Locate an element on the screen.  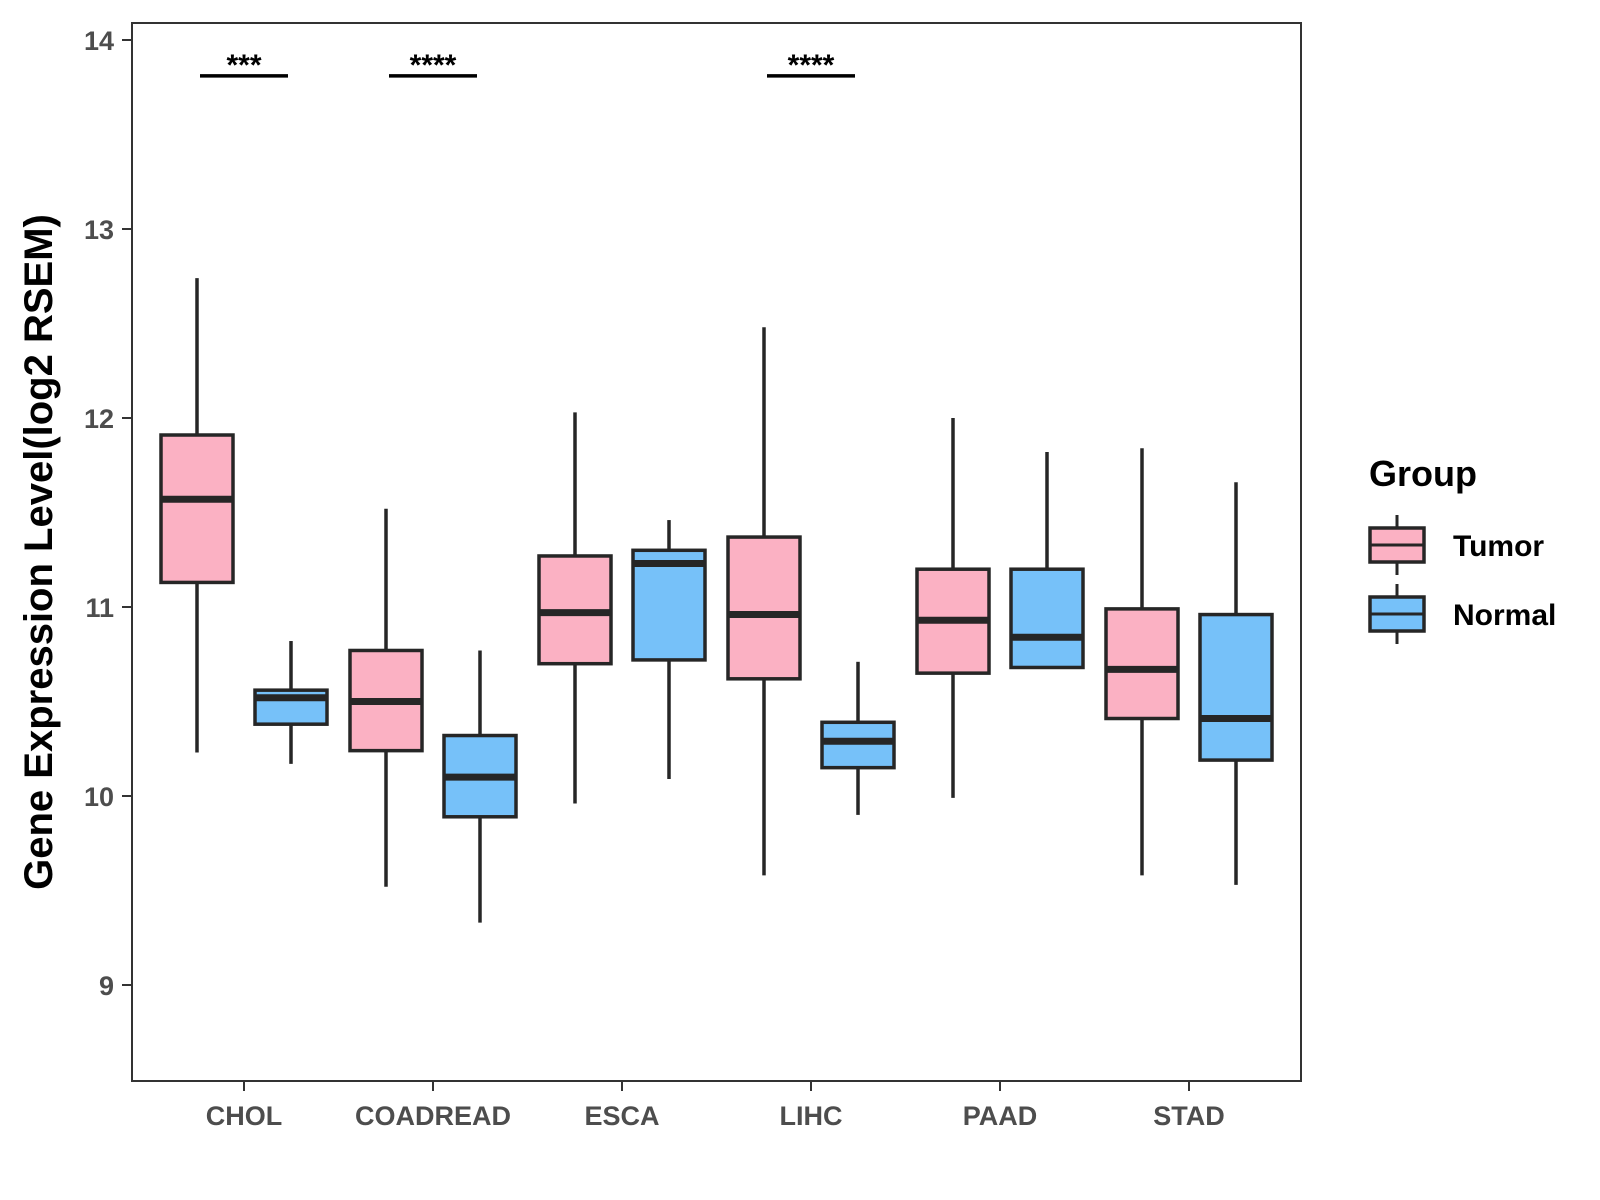
legend-label: Tumor is located at coordinates (1498, 546).